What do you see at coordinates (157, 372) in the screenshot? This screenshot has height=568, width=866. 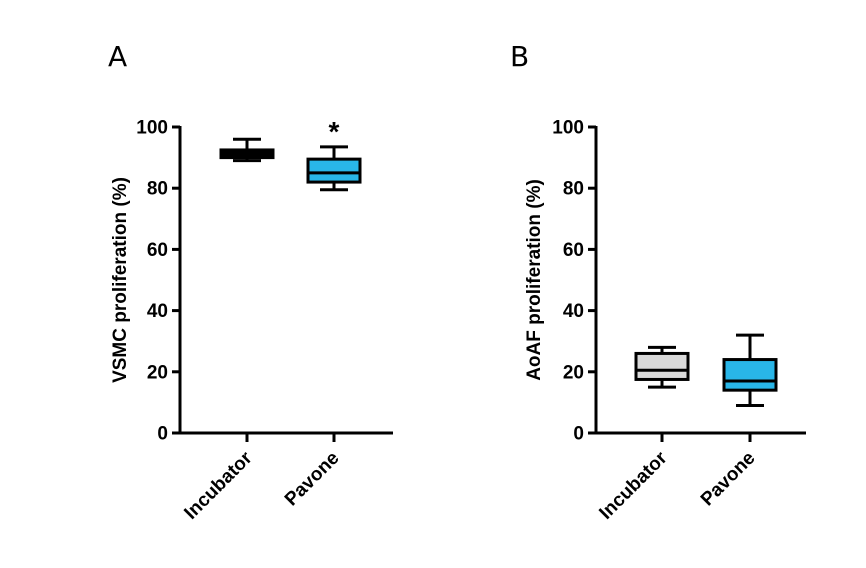 I see `panel-a-y-tick-label: 20` at bounding box center [157, 372].